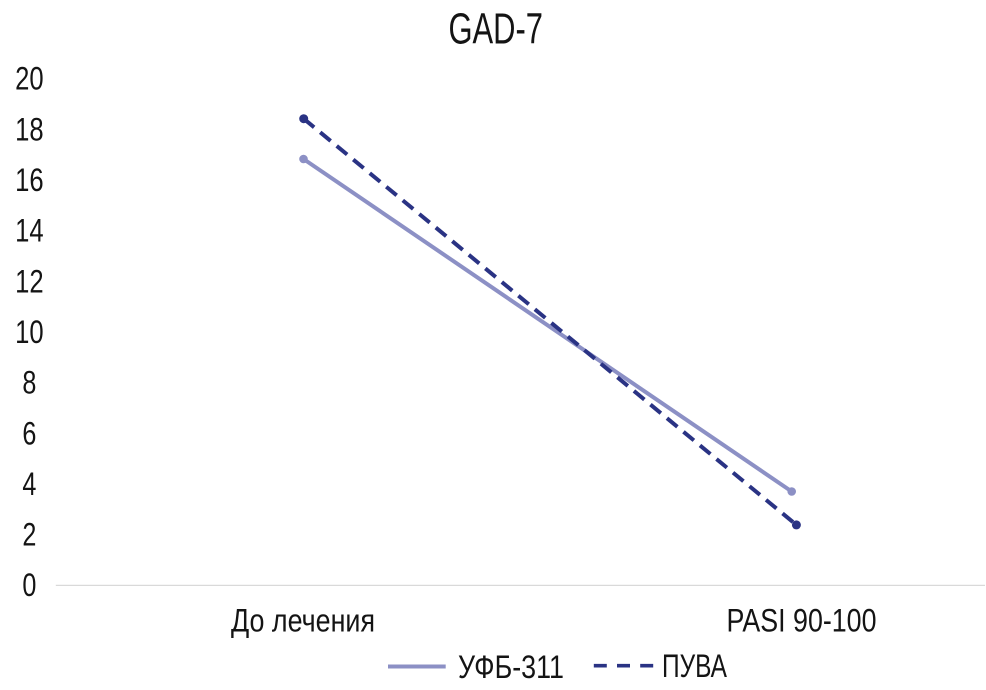  I want to click on svg-text: 2, so click(29, 535).